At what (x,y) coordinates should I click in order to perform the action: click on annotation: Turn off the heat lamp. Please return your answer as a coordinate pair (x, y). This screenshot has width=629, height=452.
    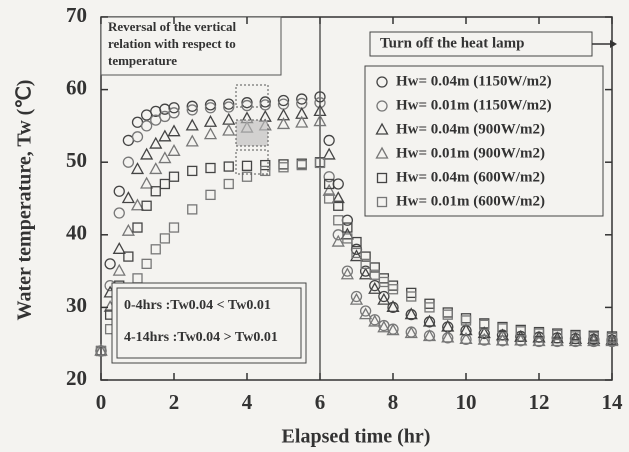
    Looking at the image, I should click on (452, 43).